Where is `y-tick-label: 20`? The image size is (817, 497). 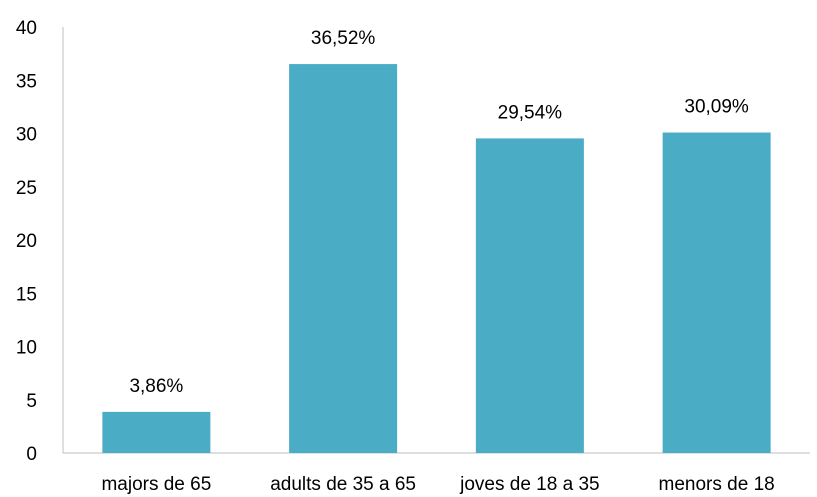 y-tick-label: 20 is located at coordinates (26, 241).